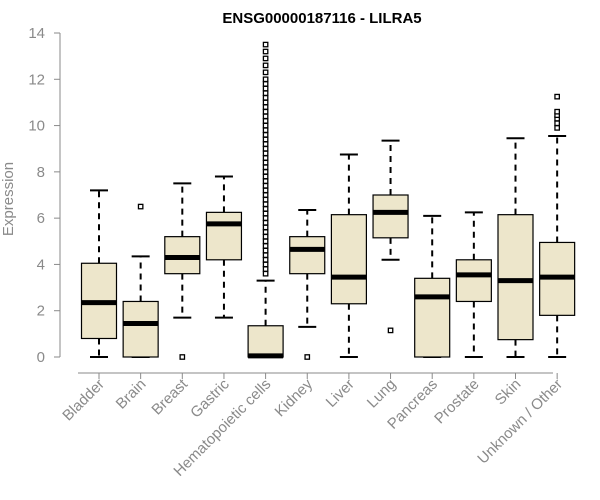  Describe the element at coordinates (99, 273) in the screenshot. I see `box-bladder` at that location.